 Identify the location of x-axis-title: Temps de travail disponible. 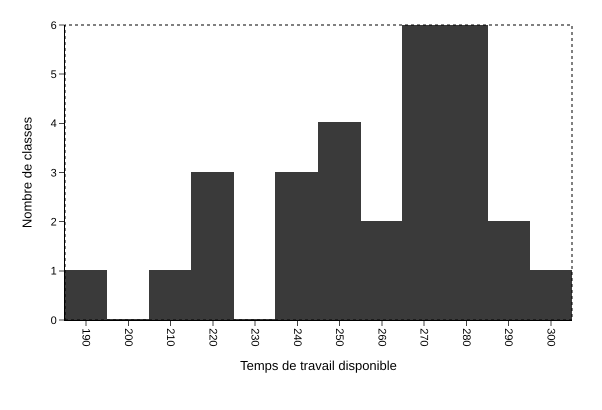
(318, 366).